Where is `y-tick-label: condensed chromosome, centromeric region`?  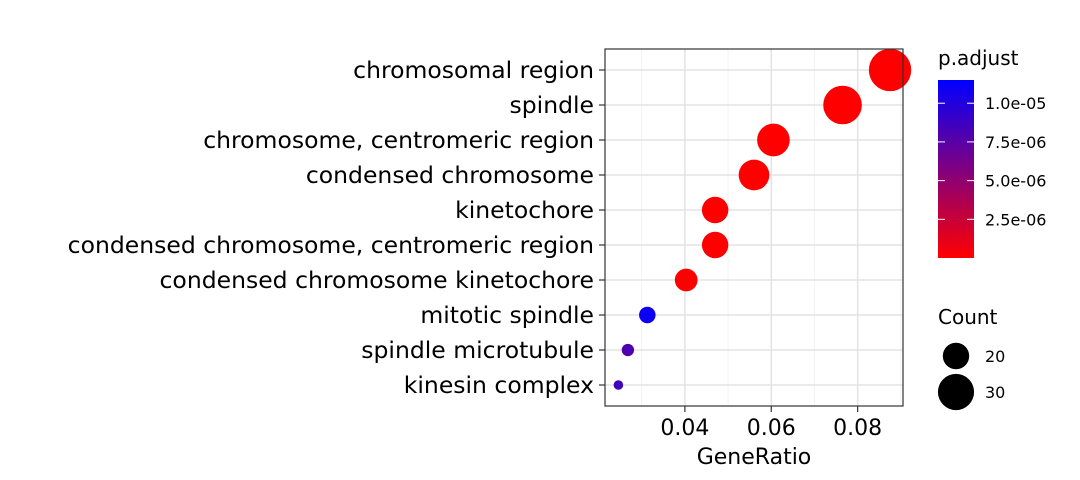 y-tick-label: condensed chromosome, centromeric region is located at coordinates (331, 245).